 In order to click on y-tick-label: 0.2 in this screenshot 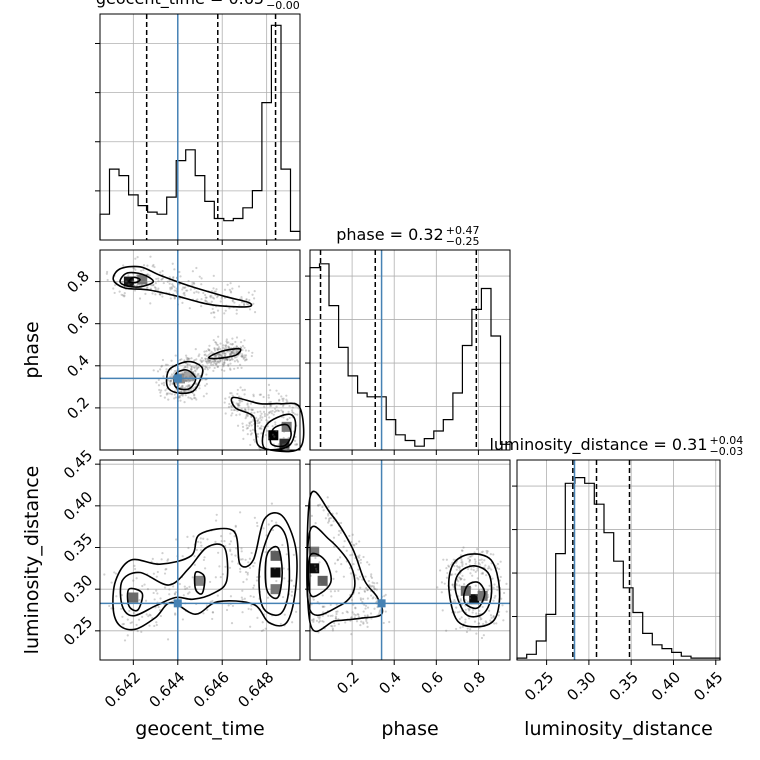, I will do `click(78, 408)`.